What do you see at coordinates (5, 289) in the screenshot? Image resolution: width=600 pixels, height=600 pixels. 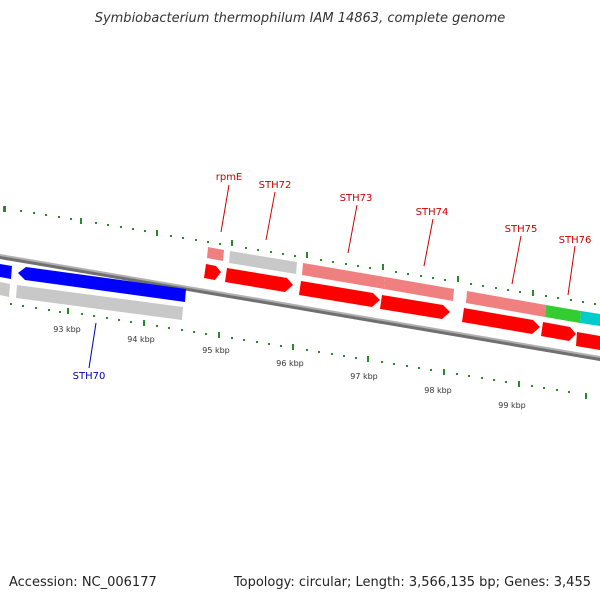 I see `feature-left-grey-stub` at bounding box center [5, 289].